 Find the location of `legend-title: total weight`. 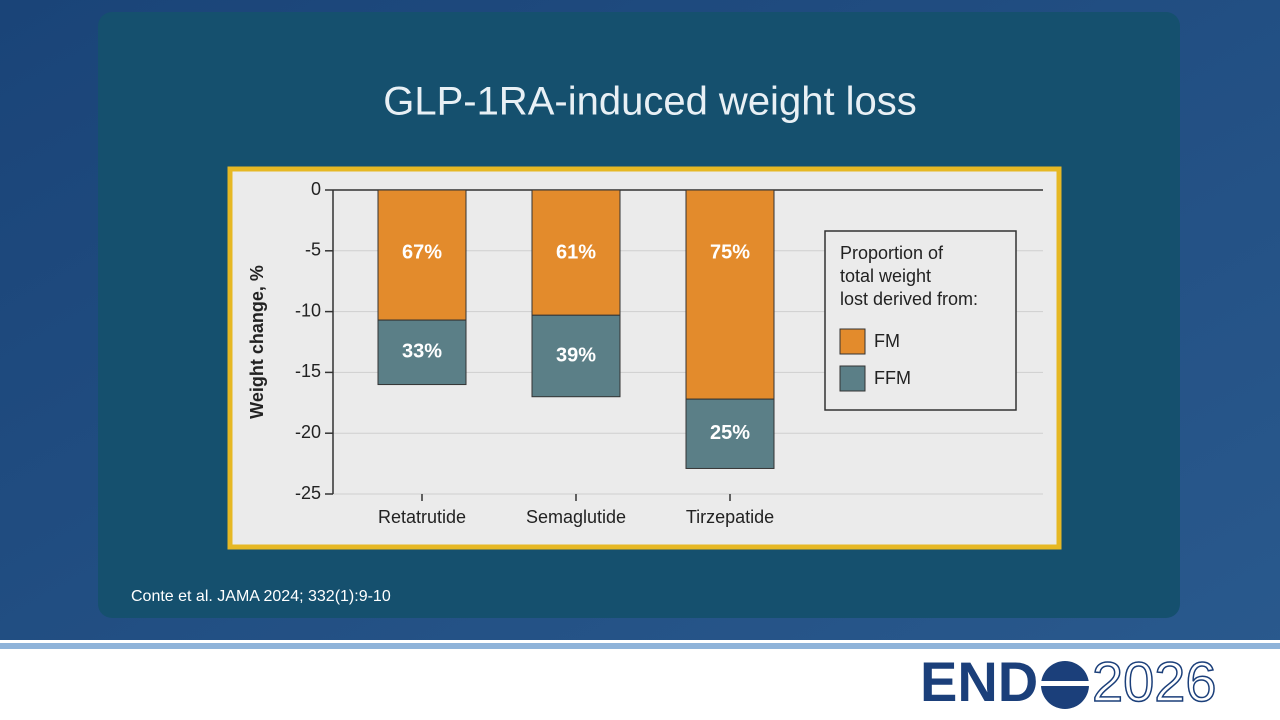

legend-title: total weight is located at coordinates (885, 276).